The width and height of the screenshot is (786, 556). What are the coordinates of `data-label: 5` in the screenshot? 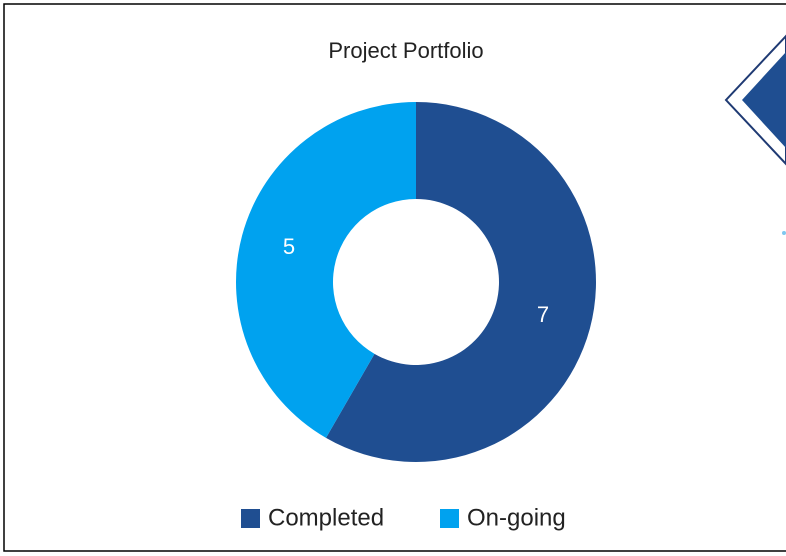 It's located at (289, 246).